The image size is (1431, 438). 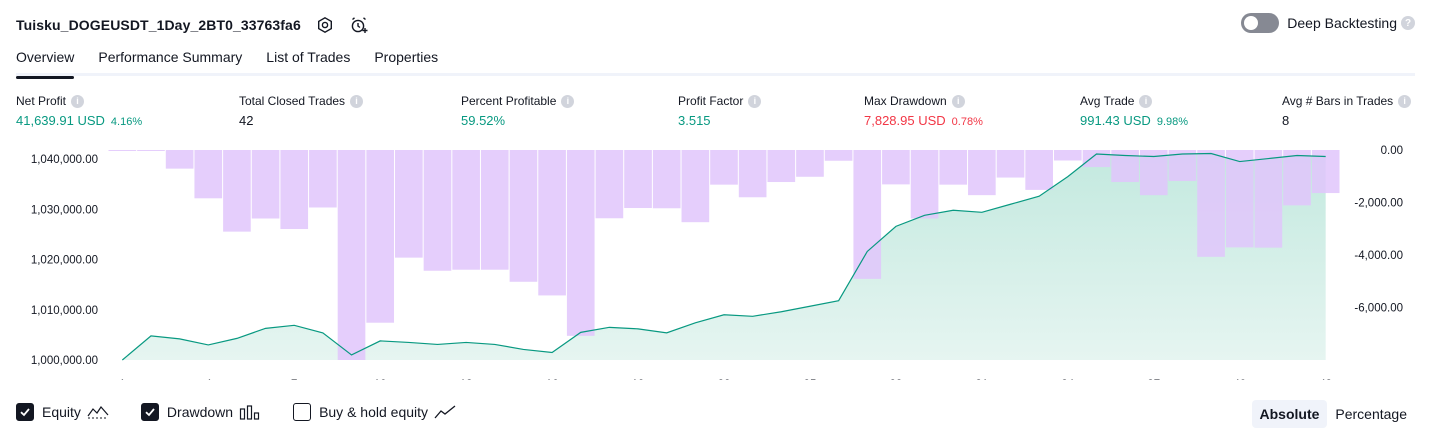 I want to click on metric-label: Max Drawdown, so click(x=905, y=101).